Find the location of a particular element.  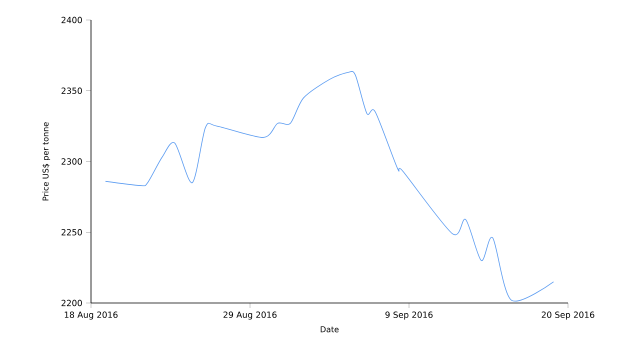

x-tick-label: 20 Sep 2016 is located at coordinates (568, 316).